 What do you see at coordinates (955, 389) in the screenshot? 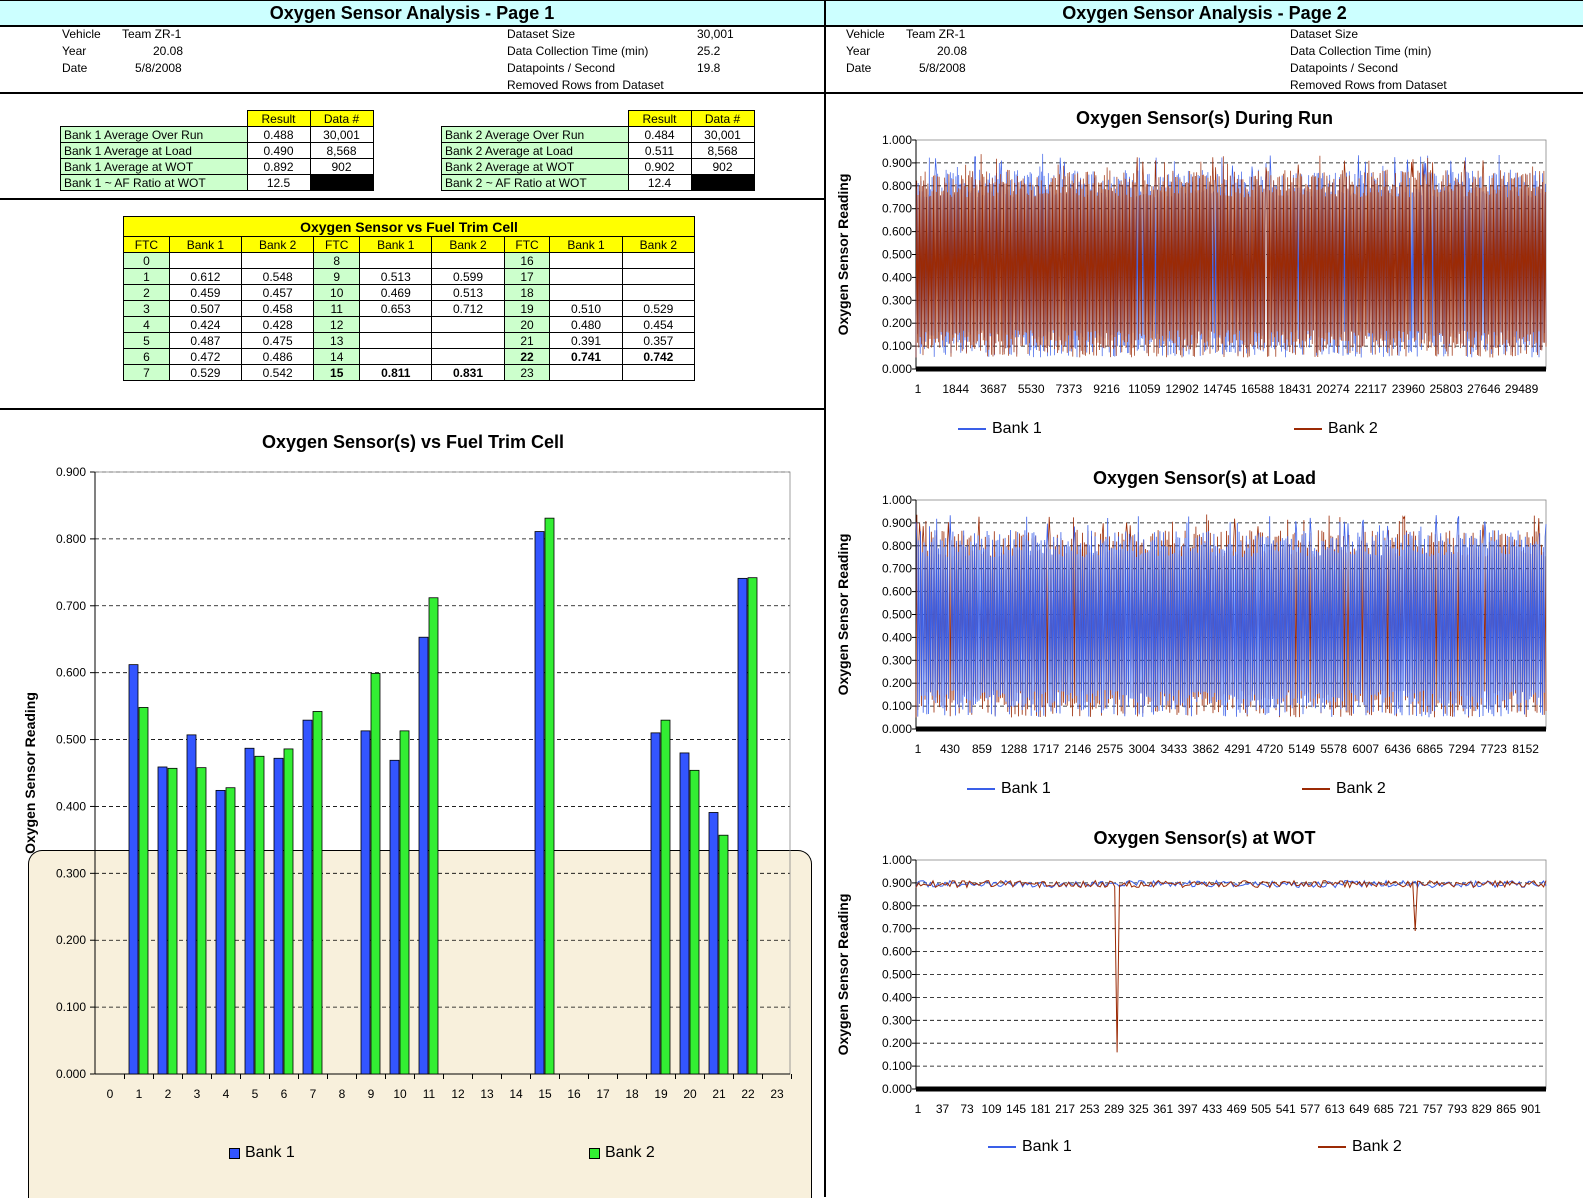
I see `x-tick-label: 1844` at bounding box center [955, 389].